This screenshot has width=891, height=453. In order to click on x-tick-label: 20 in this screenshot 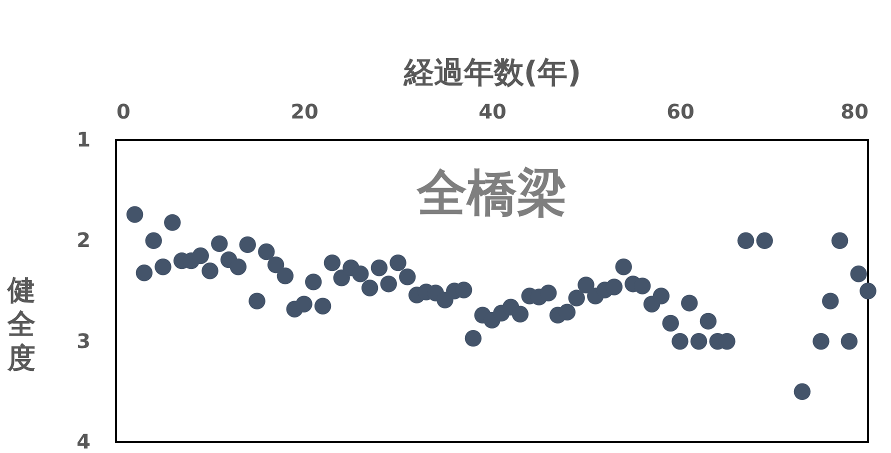, I will do `click(304, 112)`.